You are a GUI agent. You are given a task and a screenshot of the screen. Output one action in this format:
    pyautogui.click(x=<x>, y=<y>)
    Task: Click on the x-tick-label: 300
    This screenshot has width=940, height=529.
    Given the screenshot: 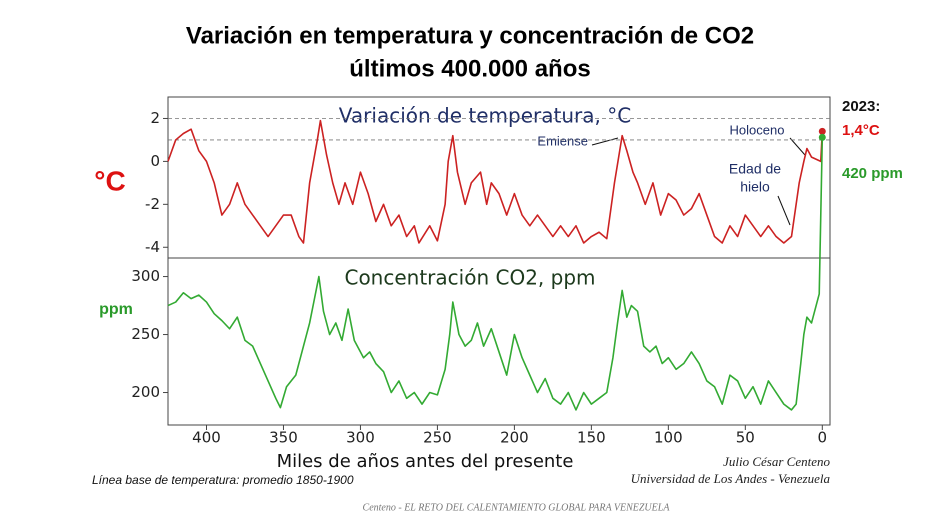 What is the action you would take?
    pyautogui.click(x=360, y=438)
    